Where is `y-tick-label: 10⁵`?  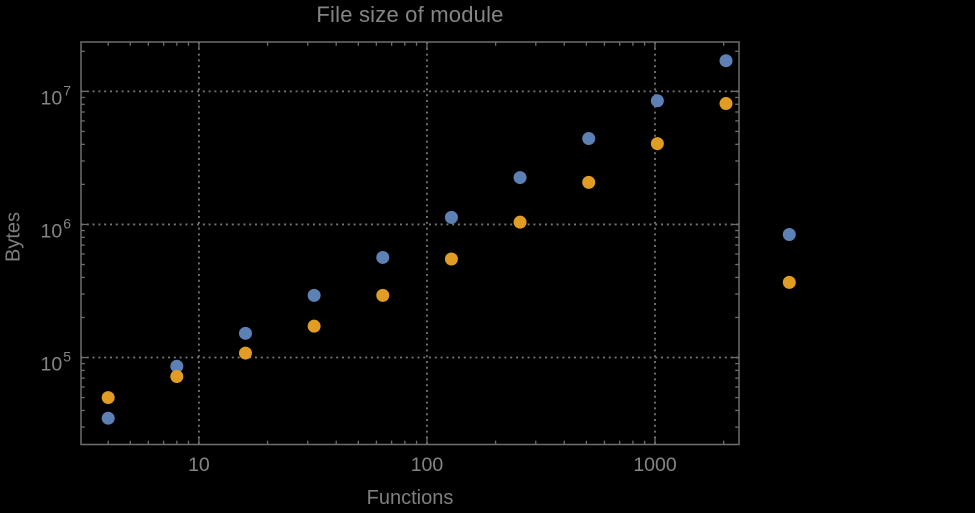 y-tick-label: 10⁵ is located at coordinates (56, 362).